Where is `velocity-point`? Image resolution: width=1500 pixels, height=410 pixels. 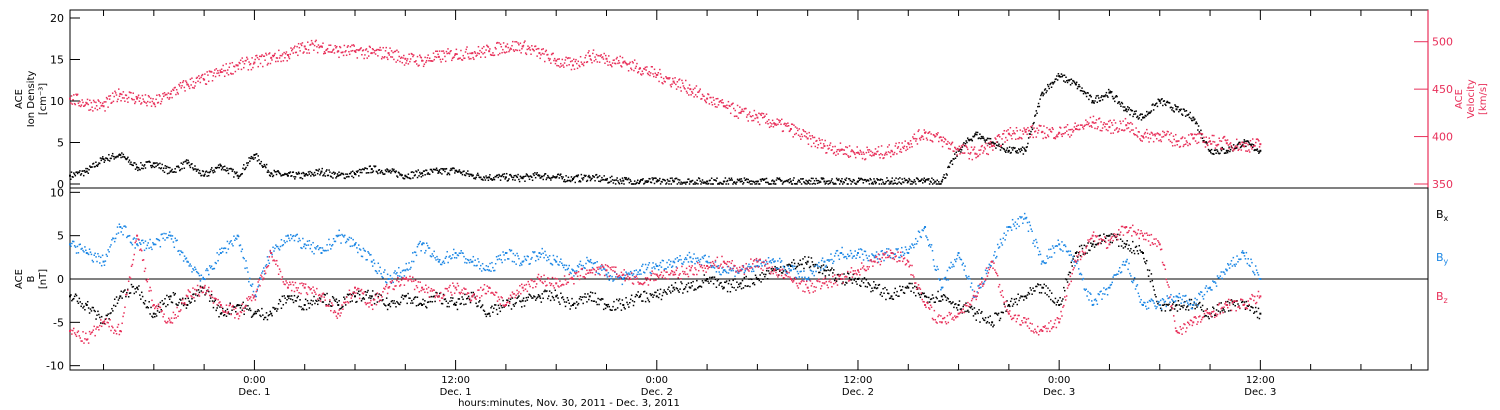
velocity-point is located at coordinates (304, 46).